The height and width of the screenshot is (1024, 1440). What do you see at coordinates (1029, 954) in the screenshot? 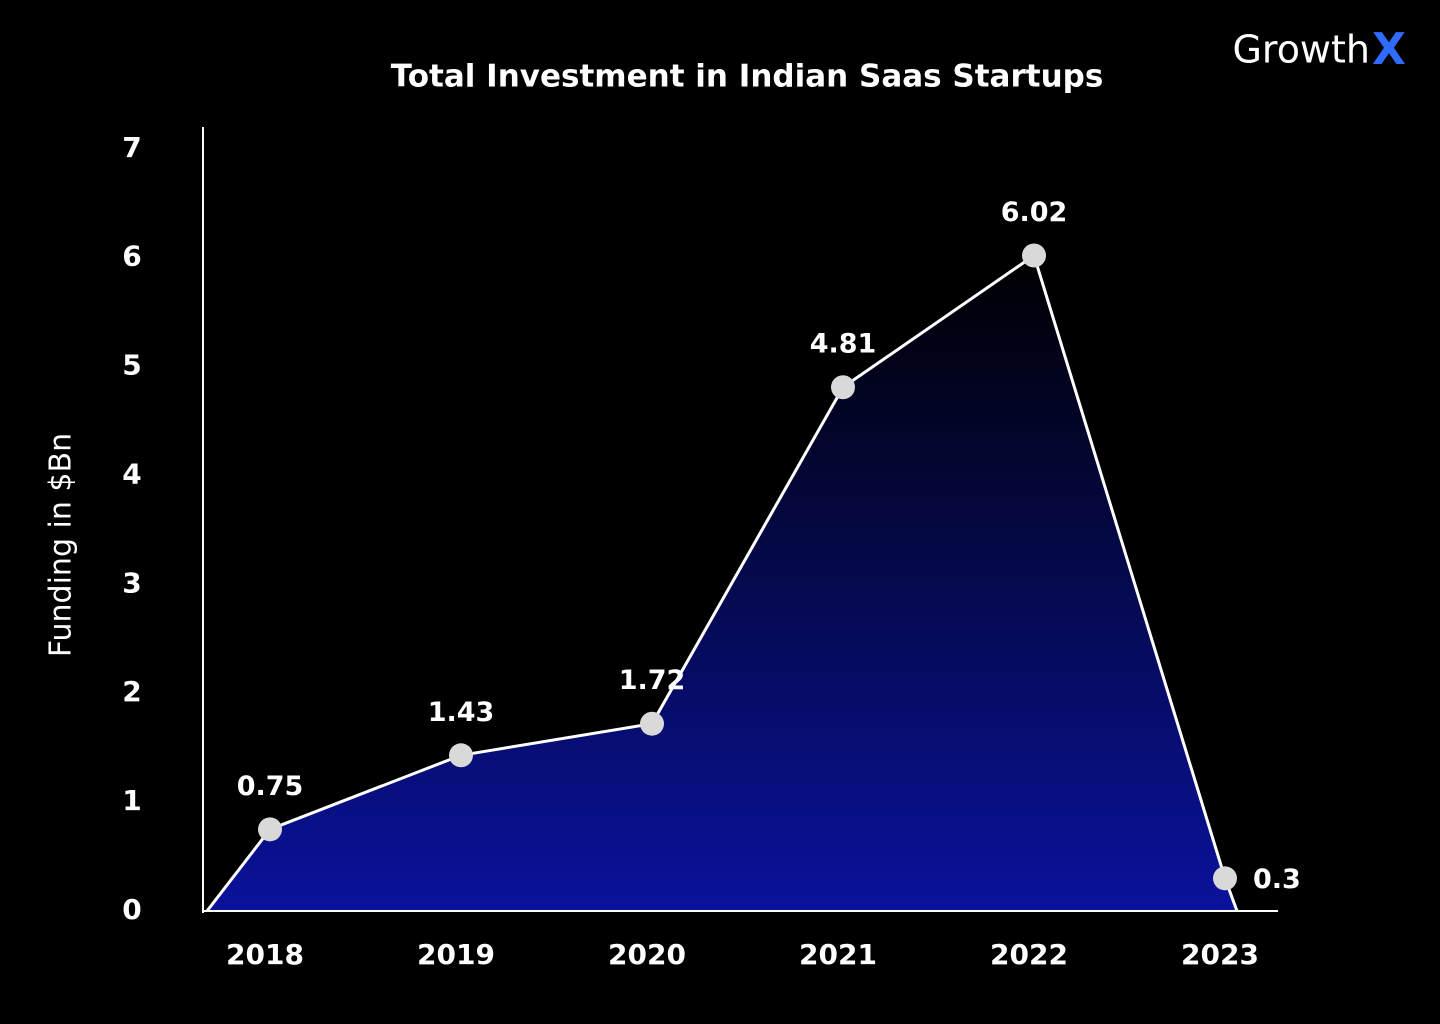
I see `x-tick-label: 2022` at bounding box center [1029, 954].